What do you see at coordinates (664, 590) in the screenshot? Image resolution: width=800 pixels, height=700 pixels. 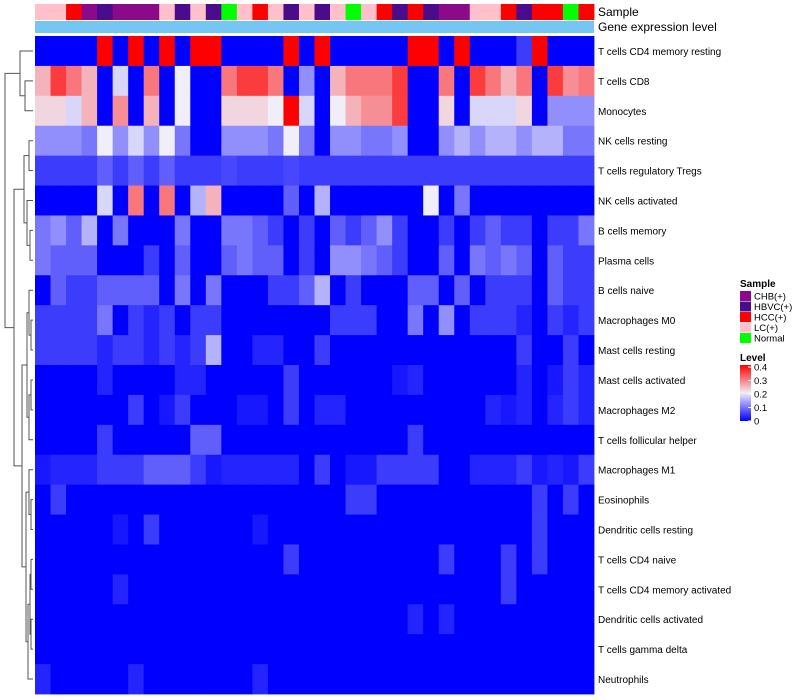 I see `row-label: T cells CD4 memory activated` at bounding box center [664, 590].